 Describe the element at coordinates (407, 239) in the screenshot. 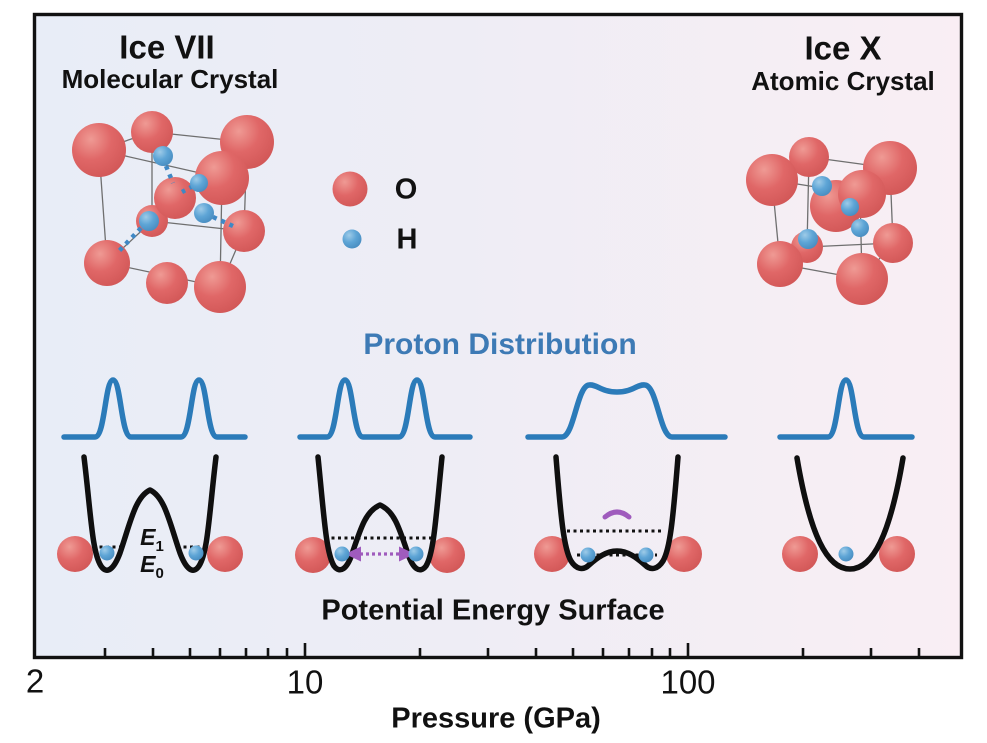

I see `legend-hydrogen-label: H` at that location.